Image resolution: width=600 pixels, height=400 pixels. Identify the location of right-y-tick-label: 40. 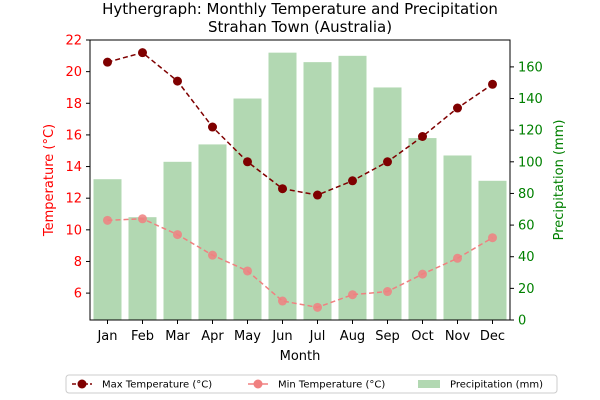
(526, 257).